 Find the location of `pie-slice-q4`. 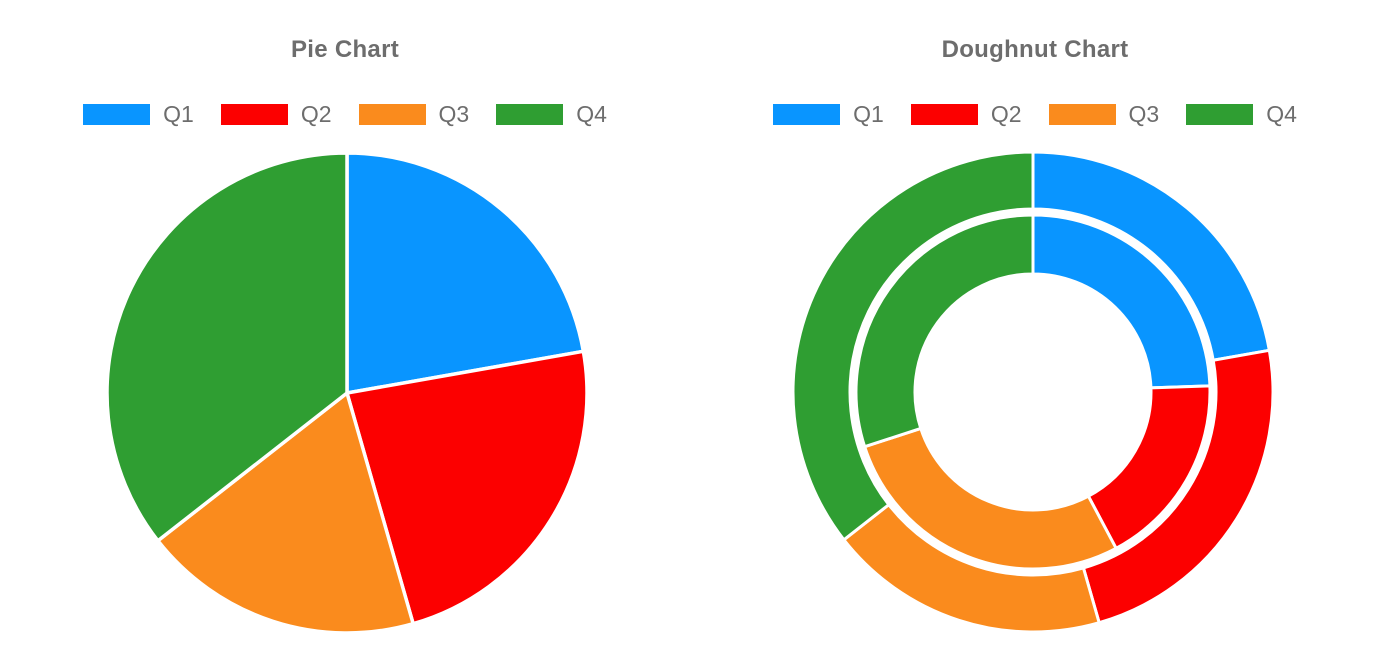

pie-slice-q4 is located at coordinates (227, 347).